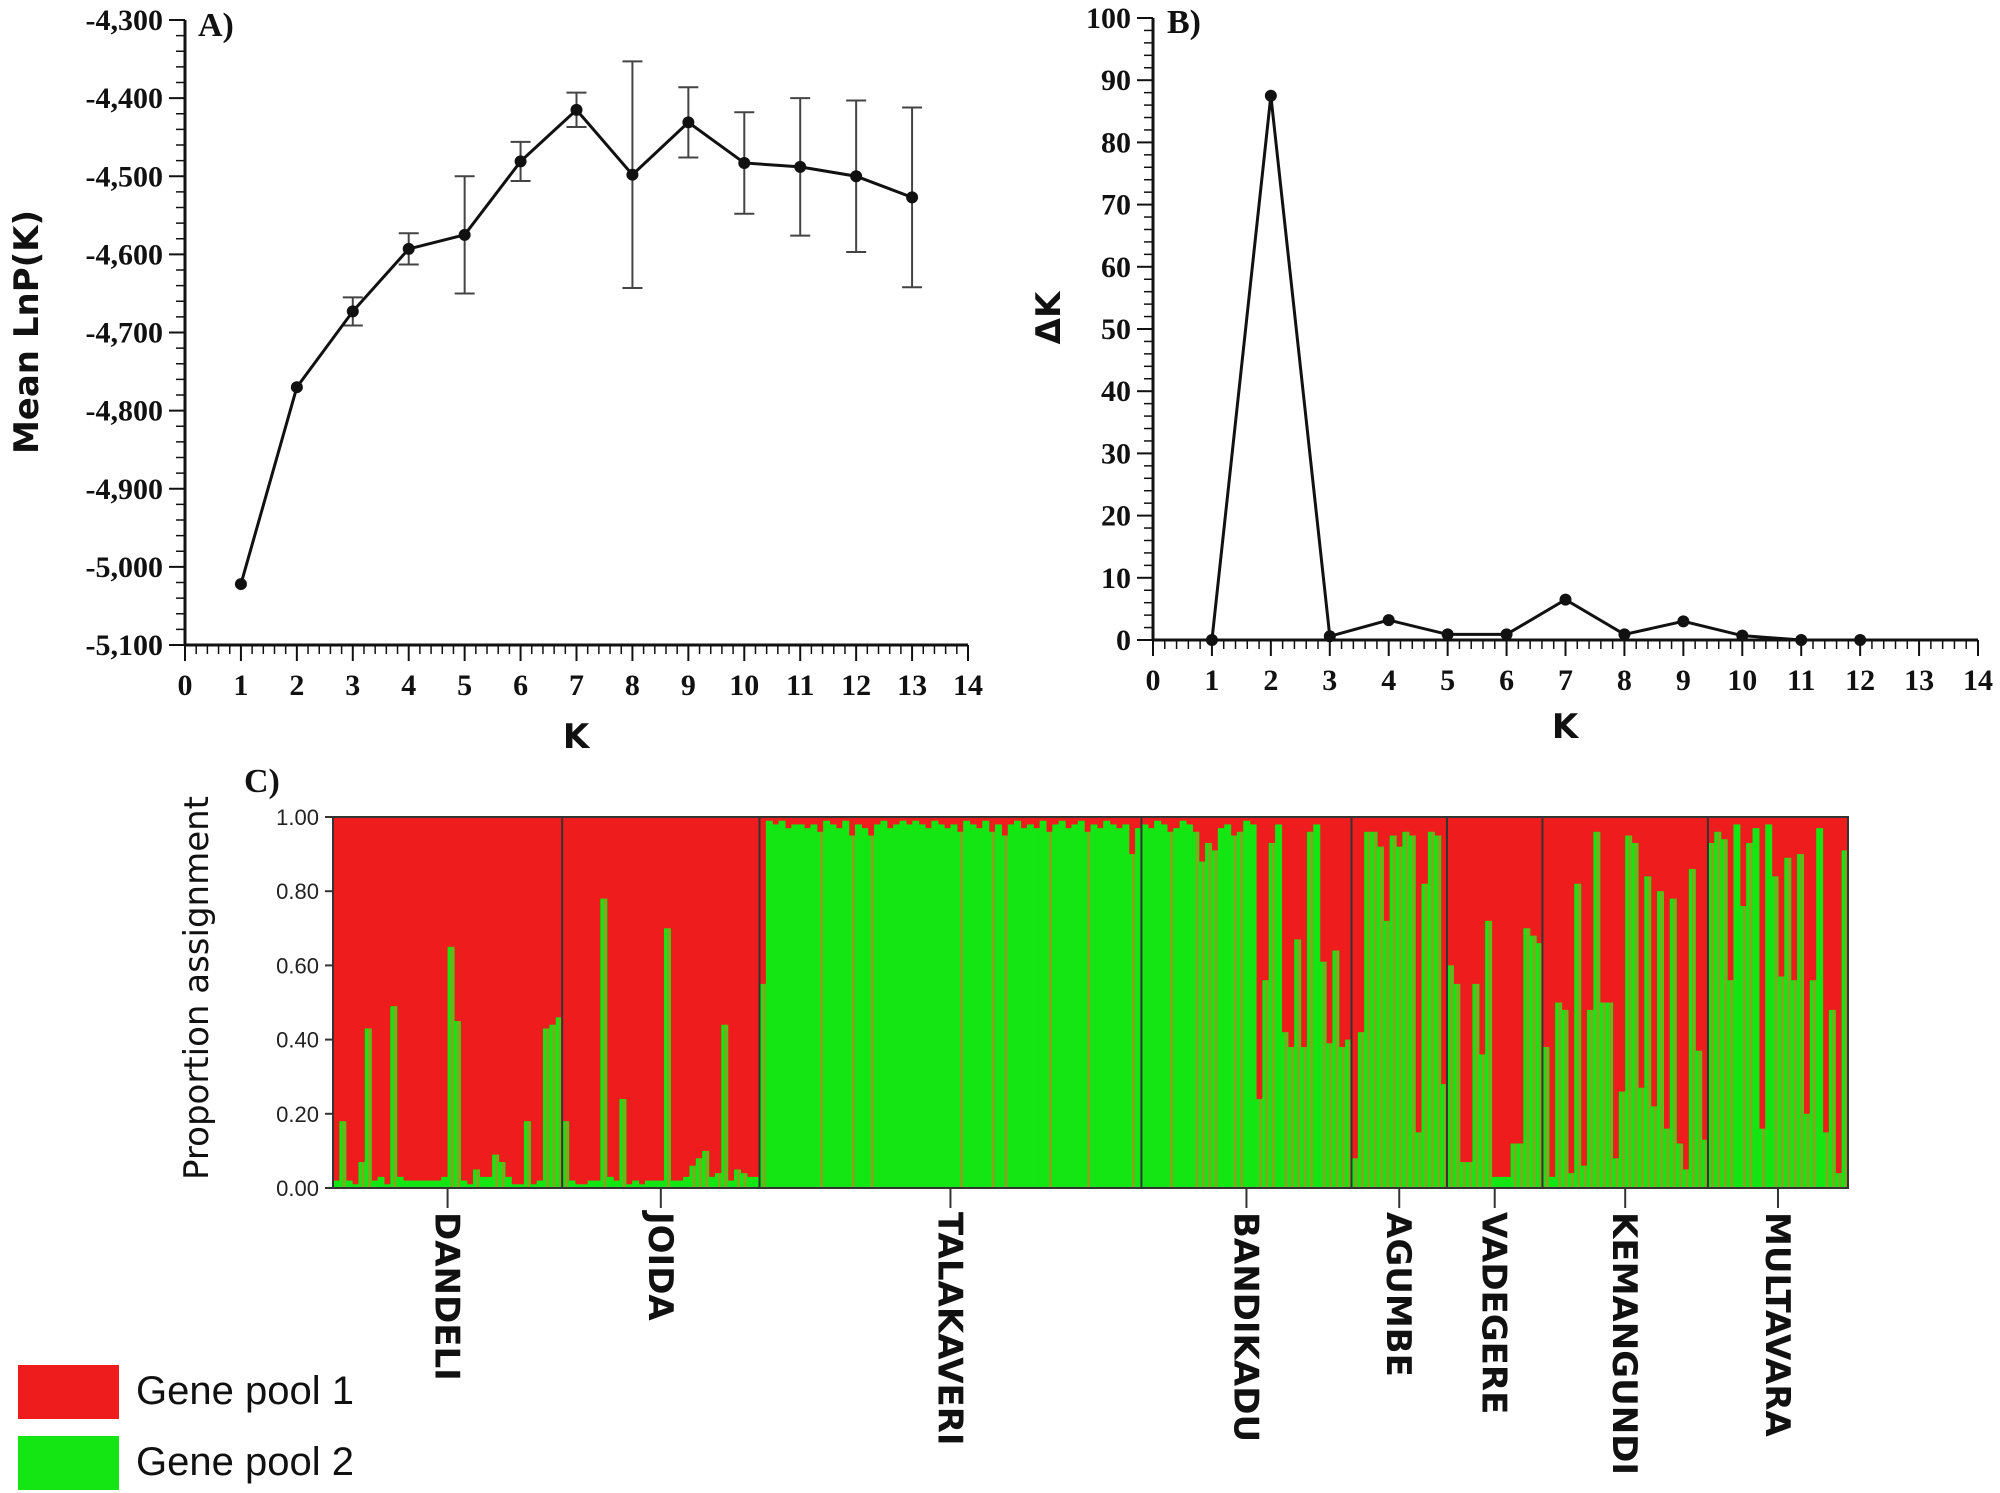 The width and height of the screenshot is (2000, 1493). I want to click on panel-b-y-tick-label: 100, so click(1108, 18).